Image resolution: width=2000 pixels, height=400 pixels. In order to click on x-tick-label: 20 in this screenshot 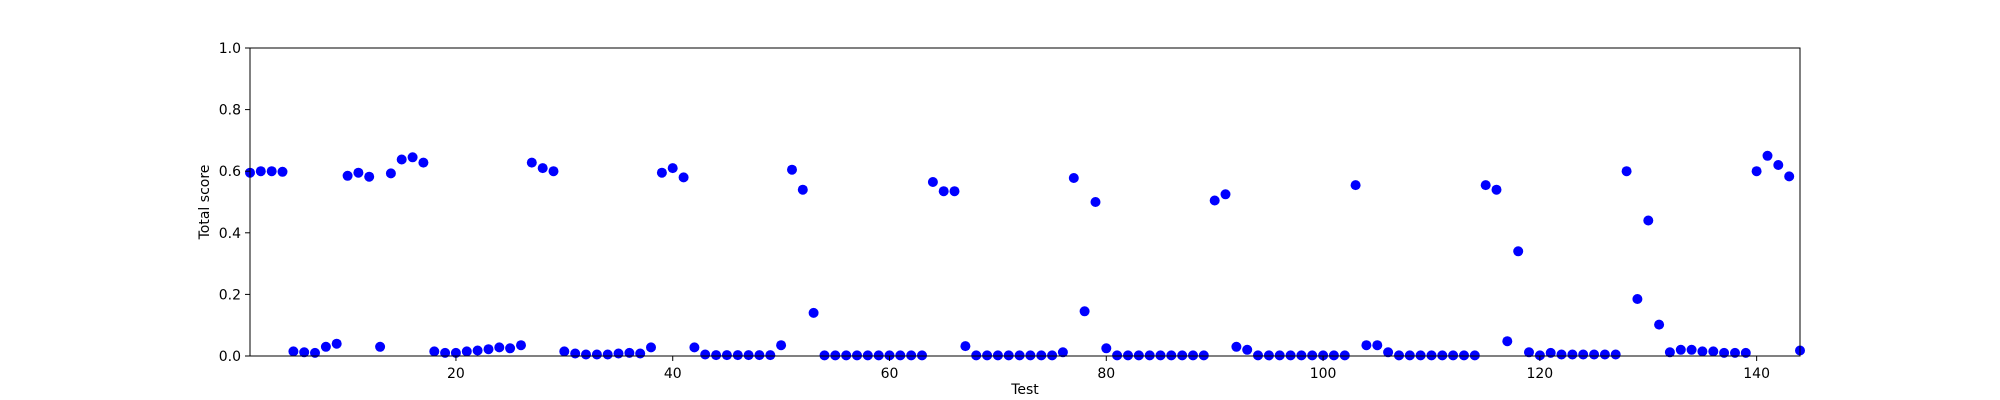, I will do `click(456, 374)`.